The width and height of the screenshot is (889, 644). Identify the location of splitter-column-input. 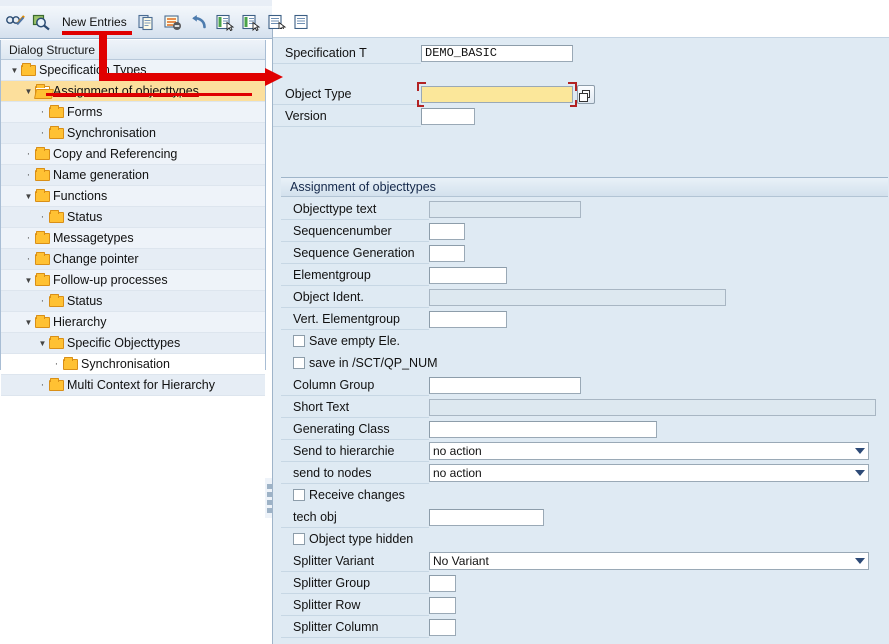
(442, 627).